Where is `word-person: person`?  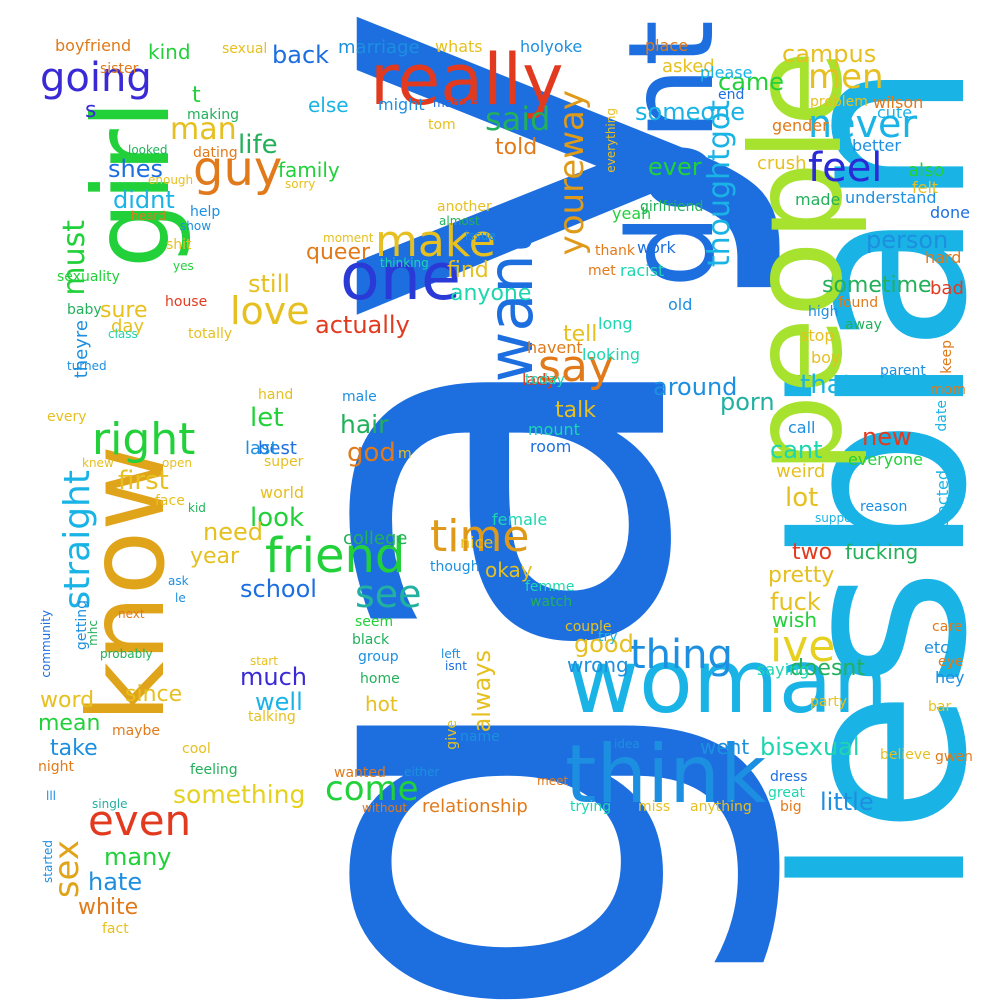 word-person: person is located at coordinates (907, 240).